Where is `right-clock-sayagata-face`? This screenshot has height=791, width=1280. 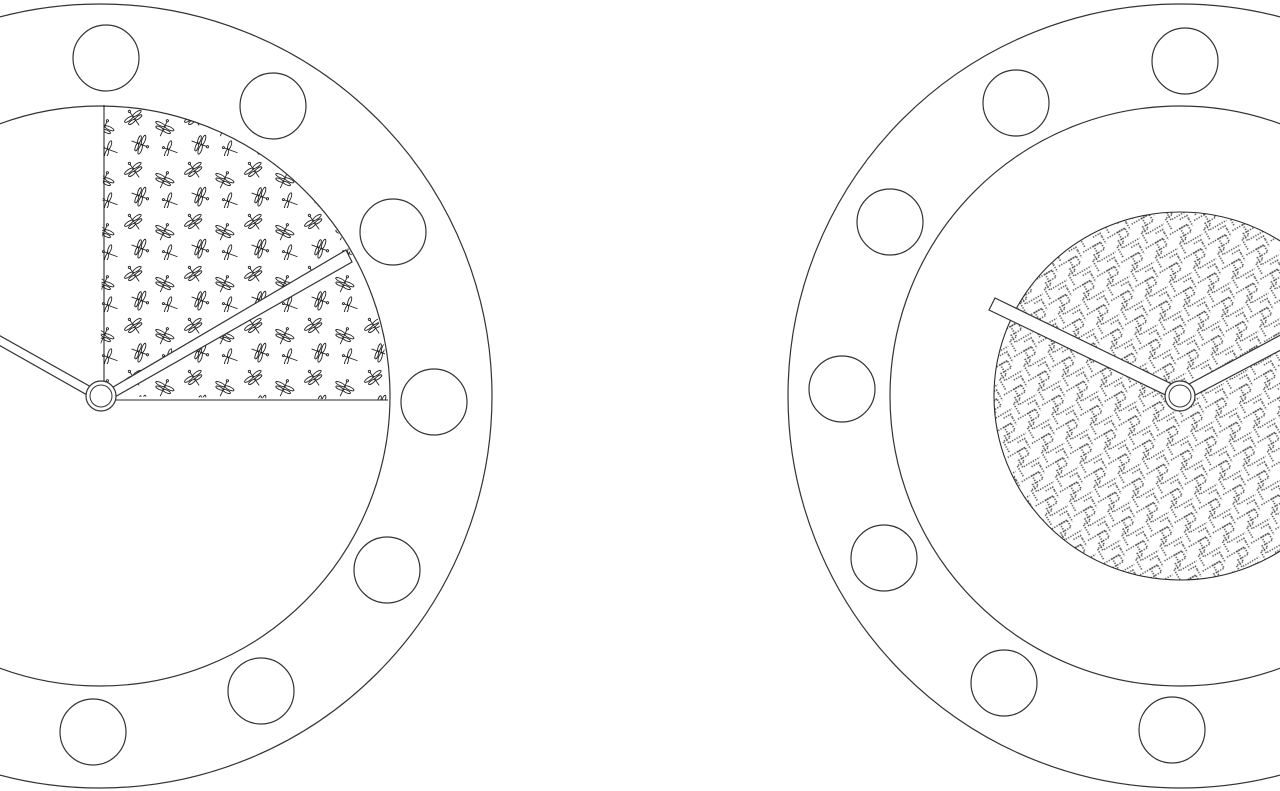 right-clock-sayagata-face is located at coordinates (1136, 396).